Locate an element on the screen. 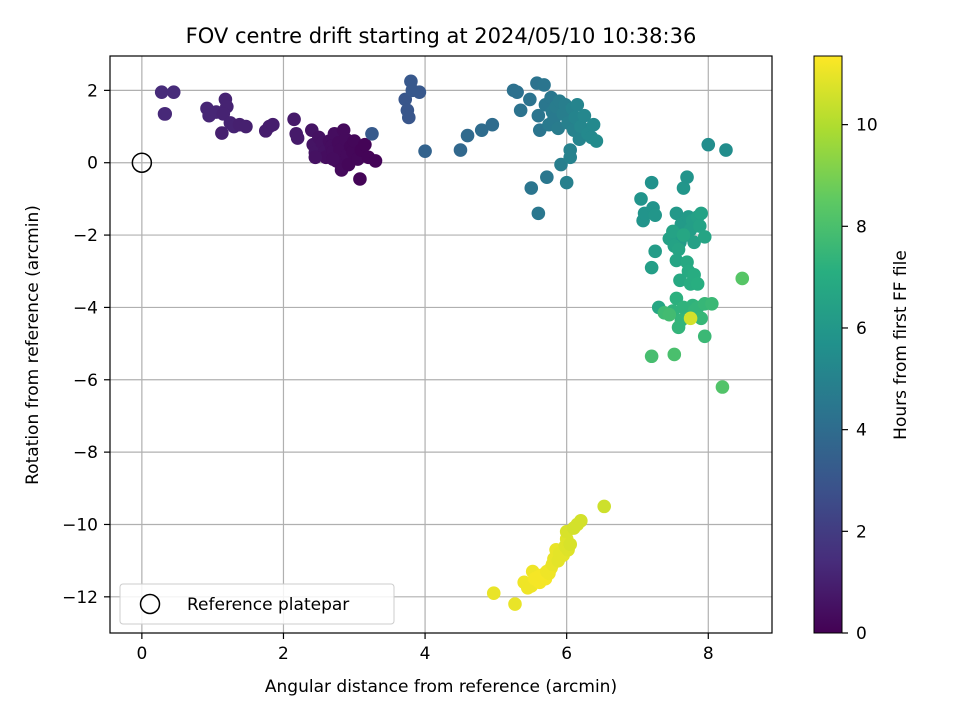  reference-platepar-marker is located at coordinates (142, 162).